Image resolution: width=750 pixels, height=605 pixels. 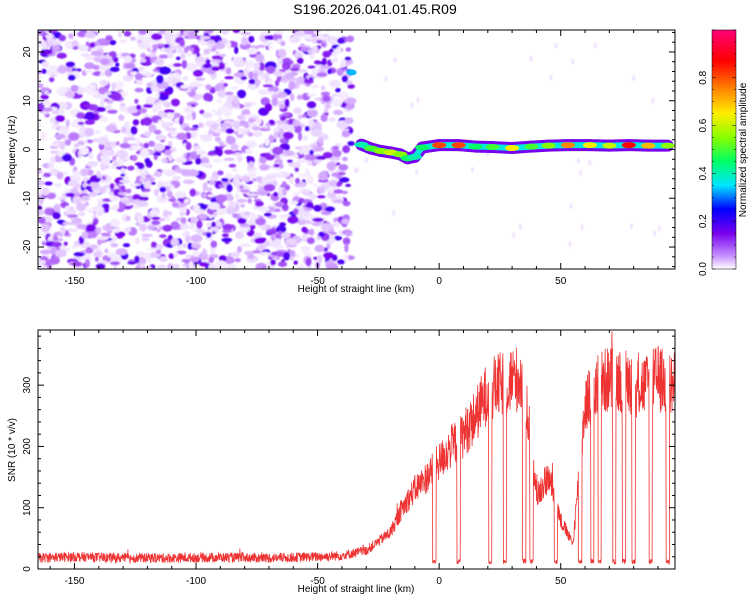 I want to click on spectrogram-x-label: Height of straight line (km), so click(x=356, y=289).